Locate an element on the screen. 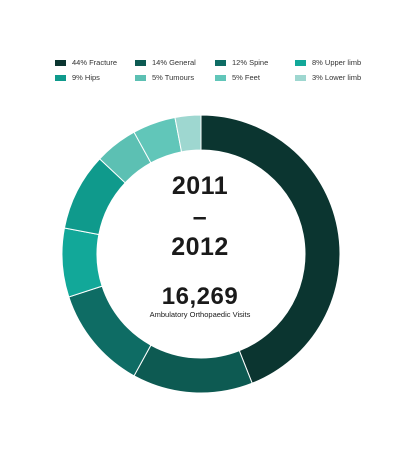  visits-caption: Ambulatory Orthopaedic Visits is located at coordinates (200, 314).